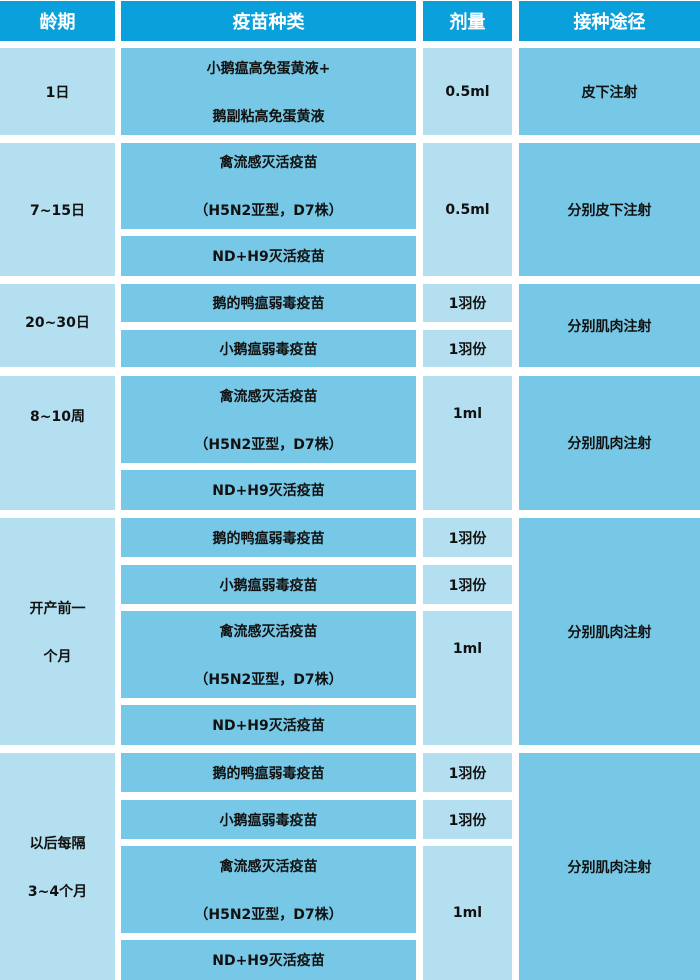 This screenshot has height=980, width=700. What do you see at coordinates (268, 21) in the screenshot?
I see `header-vaccine: 疫苗种类` at bounding box center [268, 21].